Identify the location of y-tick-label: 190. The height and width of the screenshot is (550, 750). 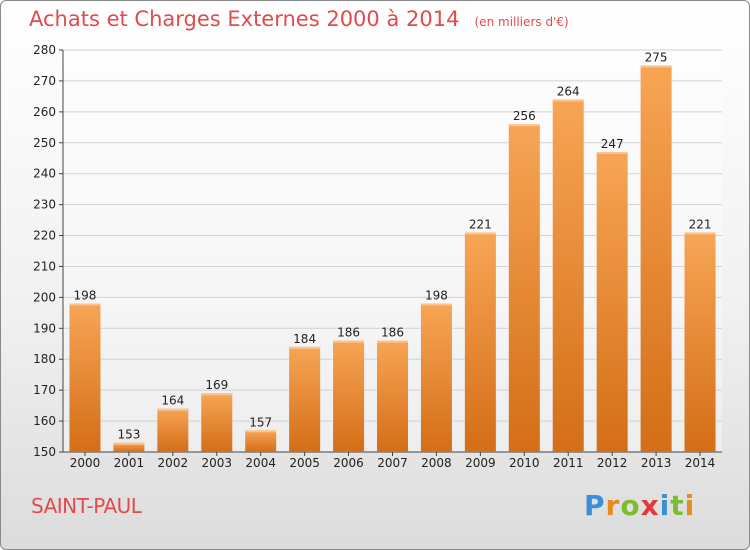
(44, 328).